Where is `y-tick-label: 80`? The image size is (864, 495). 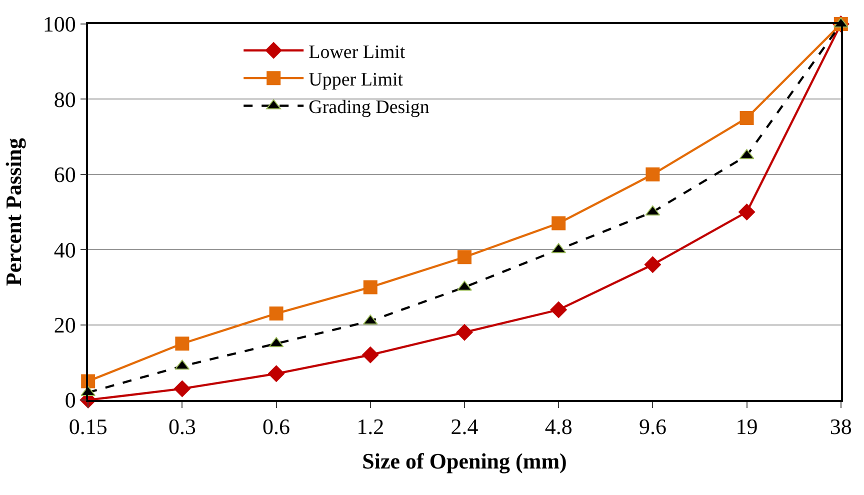
y-tick-label: 80 is located at coordinates (65, 99).